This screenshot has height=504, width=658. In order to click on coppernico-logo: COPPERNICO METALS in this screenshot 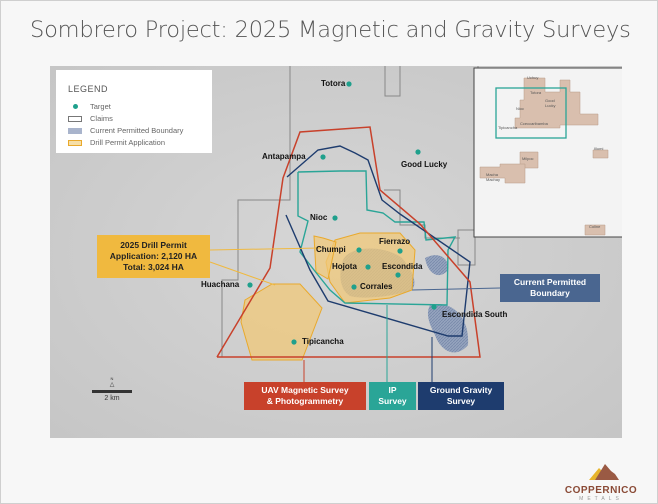, I will do `click(601, 482)`.